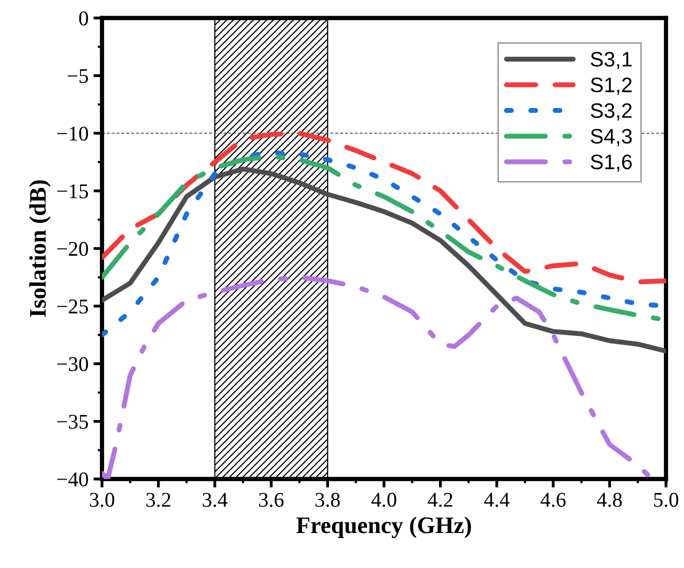  What do you see at coordinates (72, 249) in the screenshot?
I see `y-tick-label: −20` at bounding box center [72, 249].